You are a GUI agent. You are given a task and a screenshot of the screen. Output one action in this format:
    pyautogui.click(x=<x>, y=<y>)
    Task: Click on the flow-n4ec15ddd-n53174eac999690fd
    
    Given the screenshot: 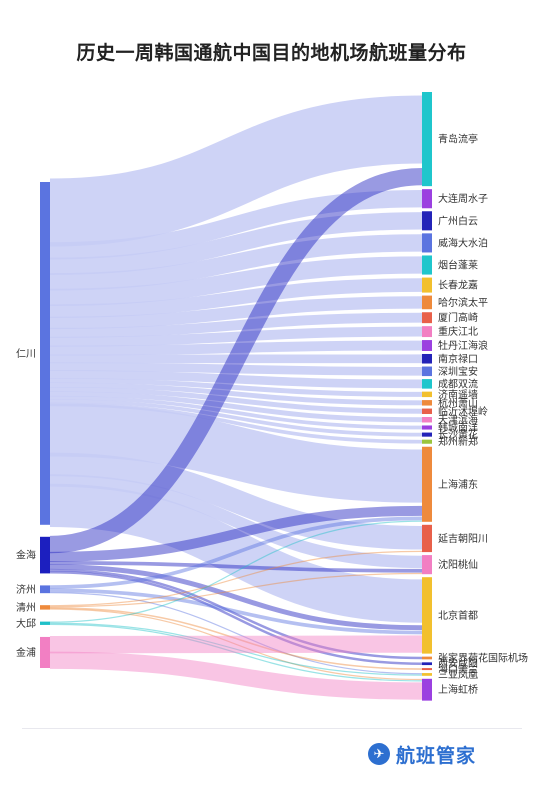 What is the action you would take?
    pyautogui.click(x=236, y=553)
    